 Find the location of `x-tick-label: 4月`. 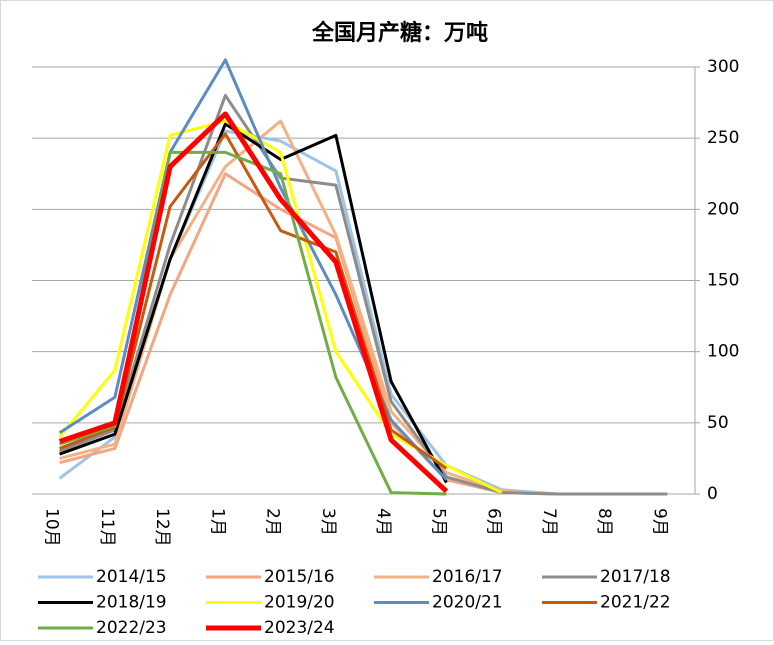

x-tick-label: 4月 is located at coordinates (383, 522).